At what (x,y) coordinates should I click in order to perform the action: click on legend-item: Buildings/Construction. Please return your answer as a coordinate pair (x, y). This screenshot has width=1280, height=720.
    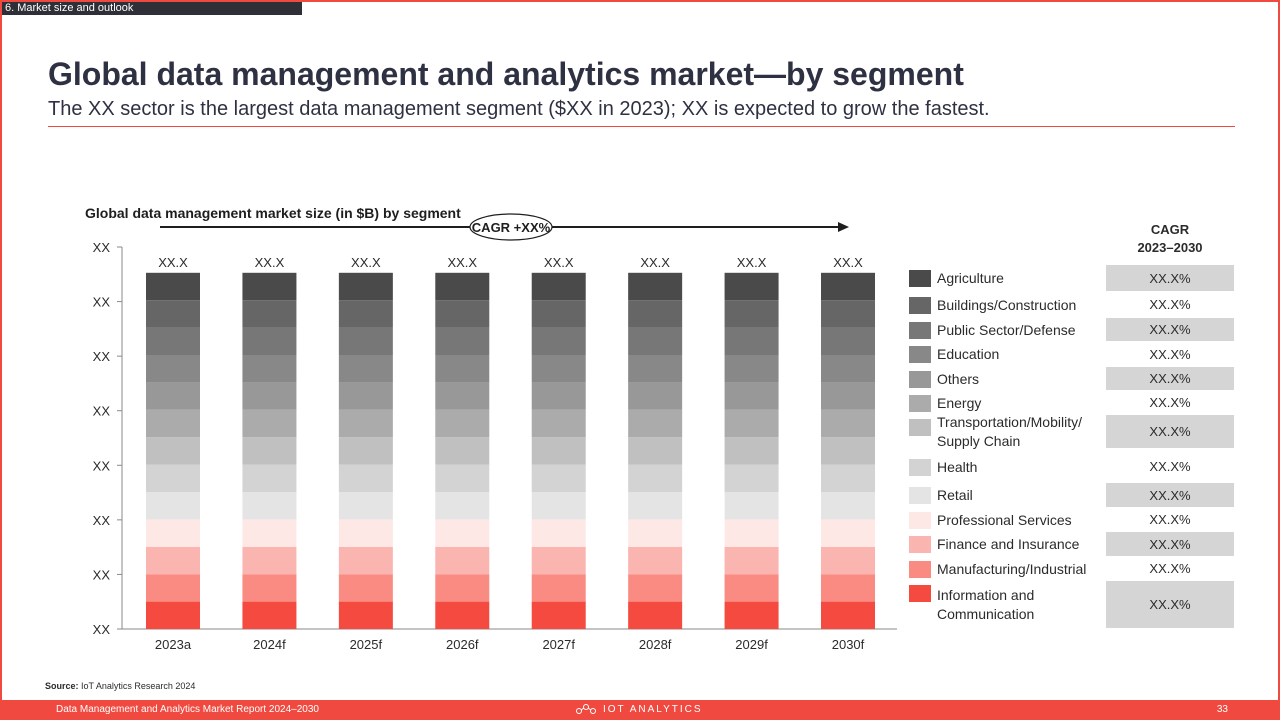
    Looking at the image, I should click on (992, 305).